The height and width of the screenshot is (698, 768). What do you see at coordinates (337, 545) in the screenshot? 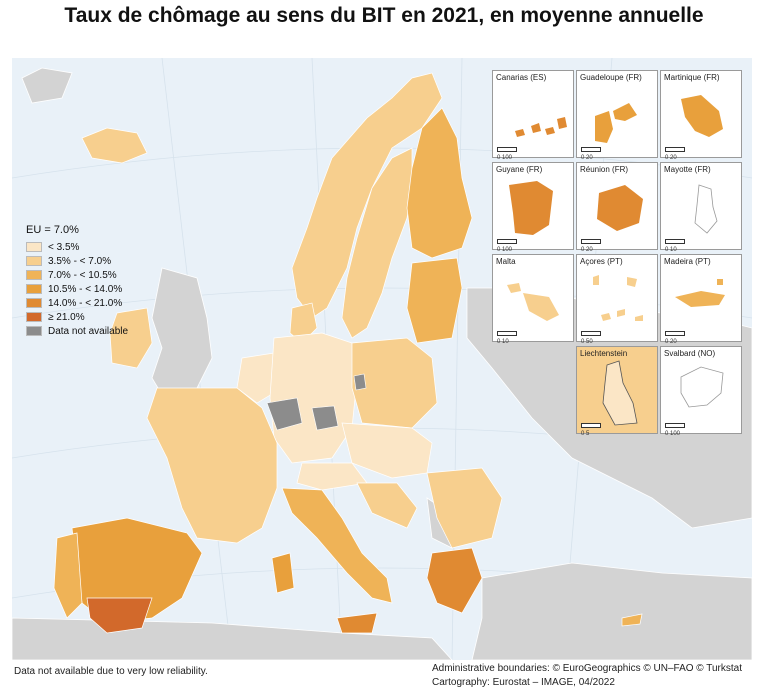
I see `italy` at bounding box center [337, 545].